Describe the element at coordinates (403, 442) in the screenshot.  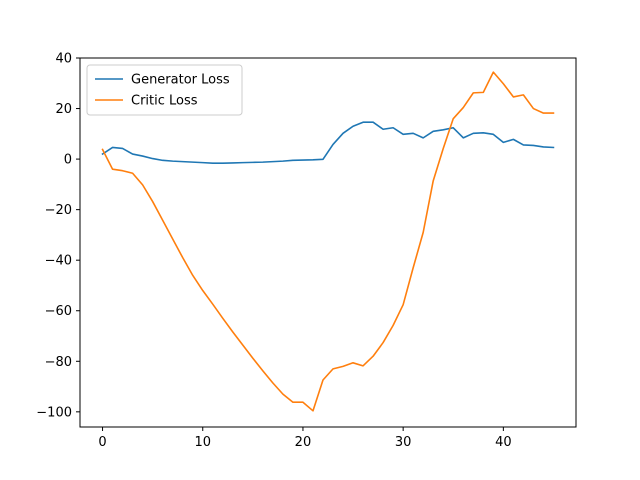
I see `x-tick-label: 30` at that location.